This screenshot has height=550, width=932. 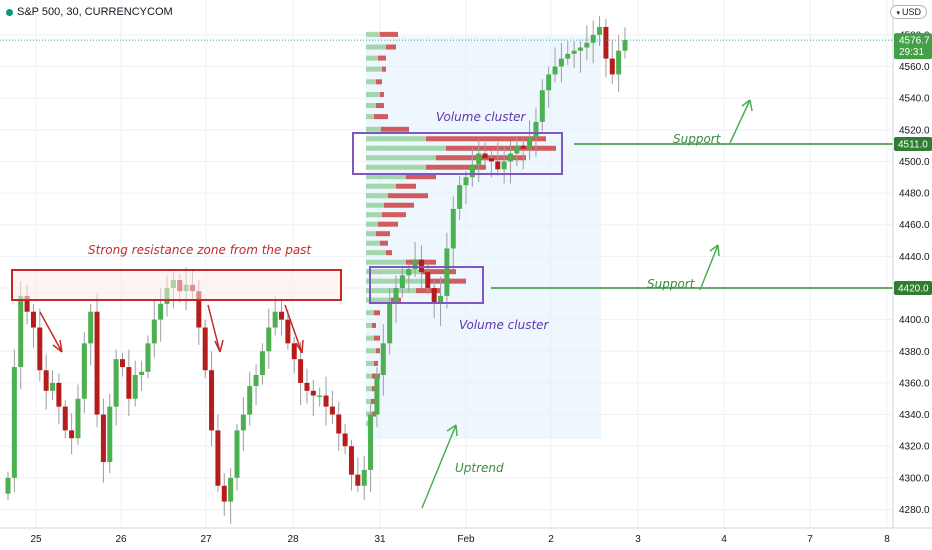 I want to click on x-tick-label: 4, so click(x=724, y=539).